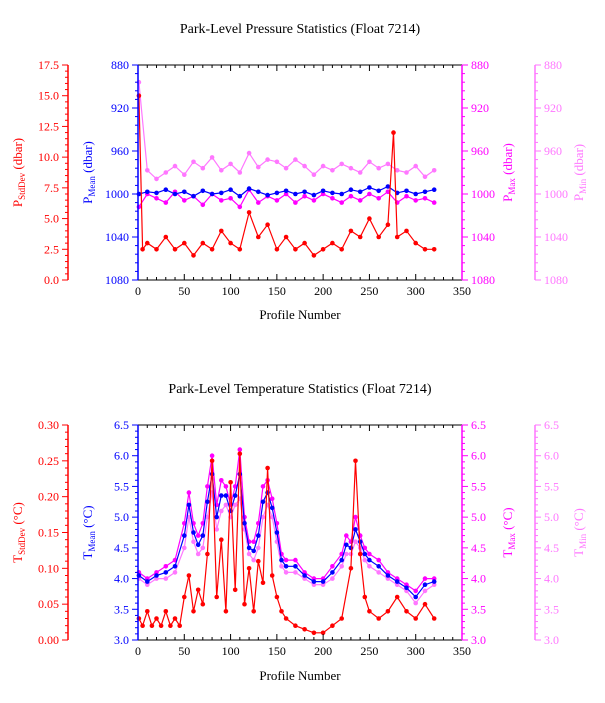 The width and height of the screenshot is (605, 703). What do you see at coordinates (121, 640) in the screenshot?
I see `temperature-mean-y-tick-label: 3.0` at bounding box center [121, 640].